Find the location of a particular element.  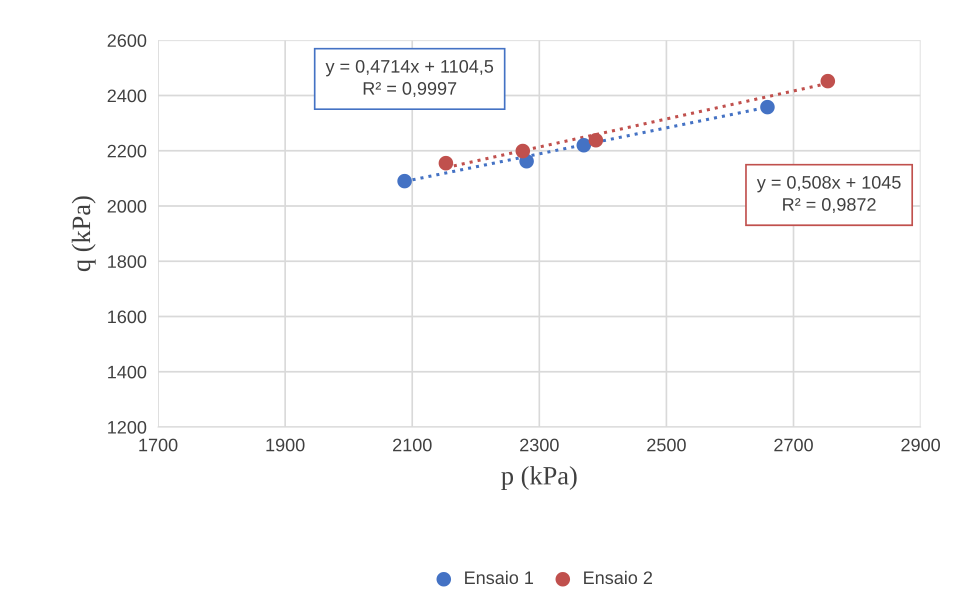

y-tick-label: 2000 is located at coordinates (127, 206).